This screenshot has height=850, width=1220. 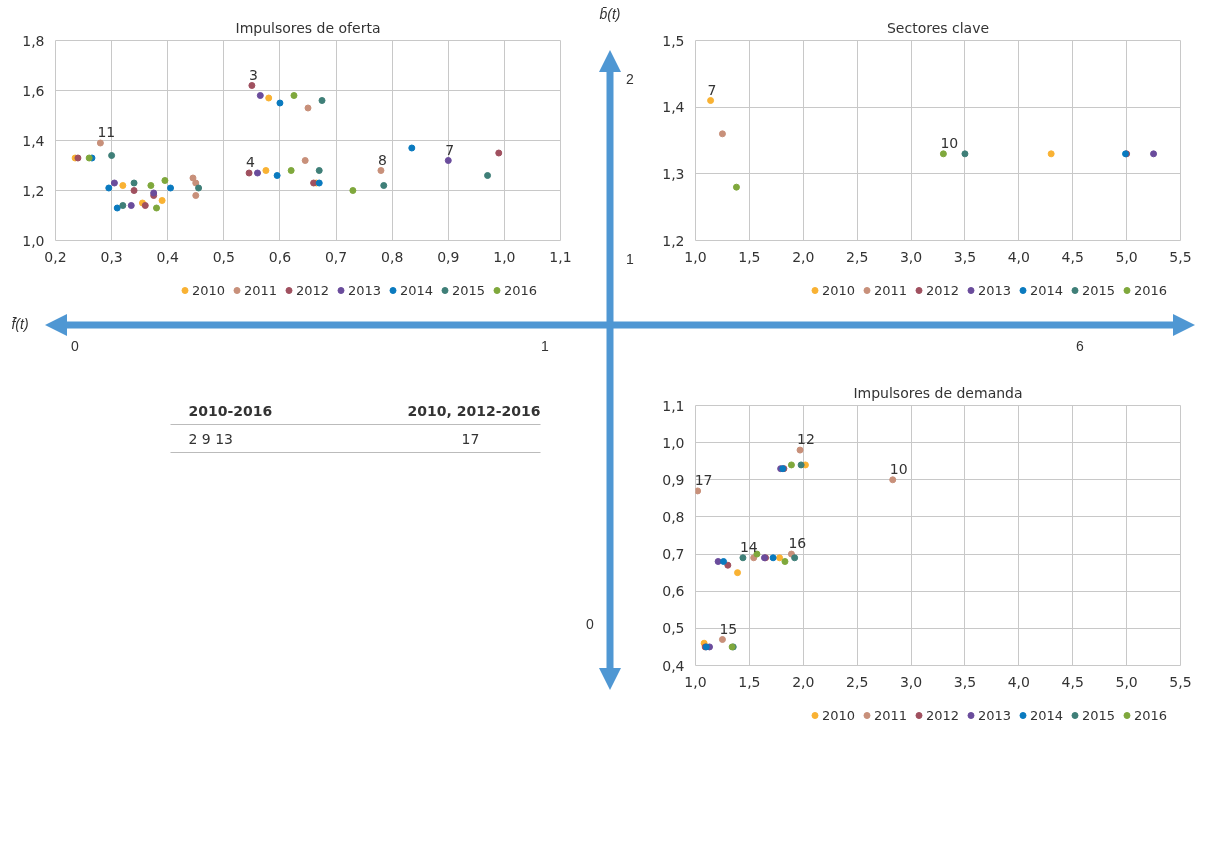 What do you see at coordinates (106, 132) in the screenshot?
I see `annotation: 11` at bounding box center [106, 132].